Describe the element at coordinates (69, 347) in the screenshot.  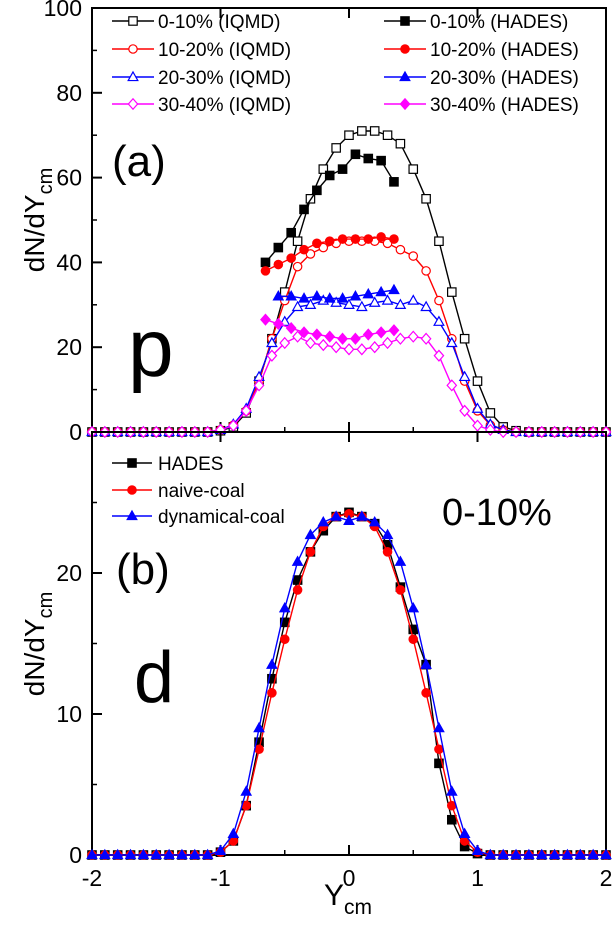
I see `y-tick-label: 20` at that location.